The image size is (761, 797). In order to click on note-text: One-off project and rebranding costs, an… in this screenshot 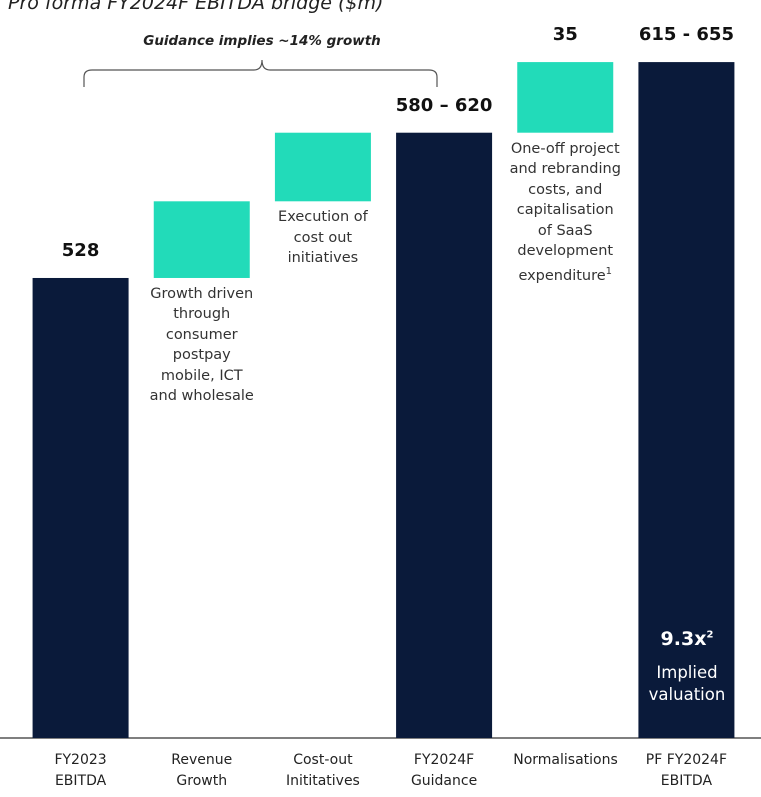, I will do `click(565, 212)`.